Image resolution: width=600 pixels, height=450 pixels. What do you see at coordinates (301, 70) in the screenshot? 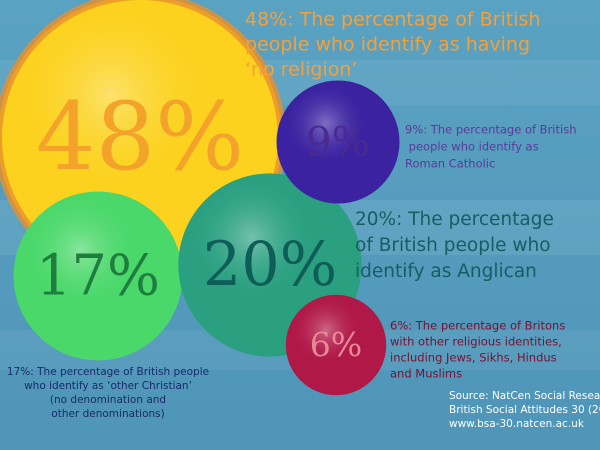
I see `description: ‘no religion’` at bounding box center [301, 70].